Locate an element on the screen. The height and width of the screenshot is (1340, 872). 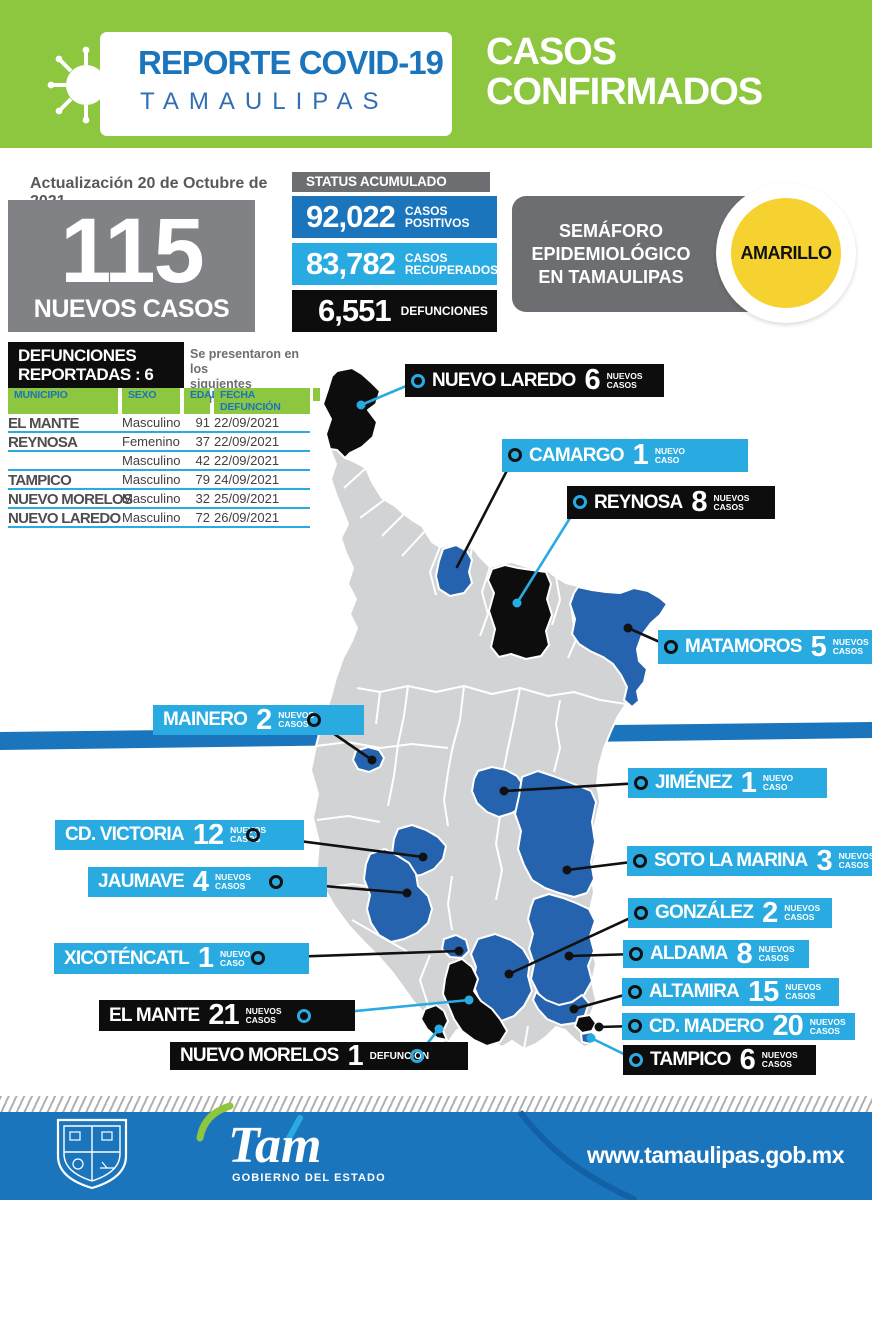
green-divider is located at coordinates (316, 394).